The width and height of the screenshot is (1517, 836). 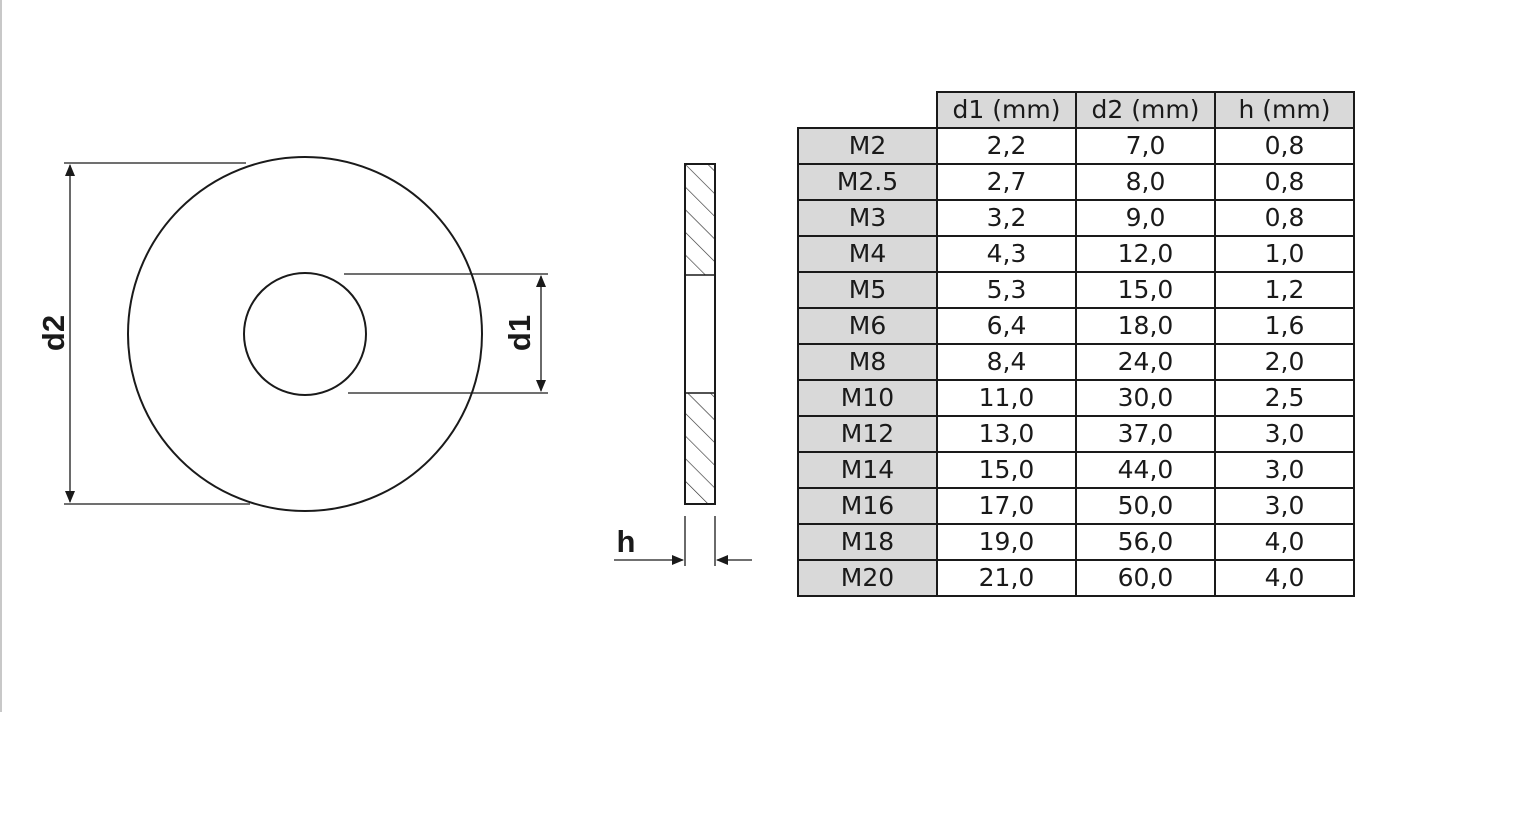 I want to click on washer-top-view, so click(x=305, y=334).